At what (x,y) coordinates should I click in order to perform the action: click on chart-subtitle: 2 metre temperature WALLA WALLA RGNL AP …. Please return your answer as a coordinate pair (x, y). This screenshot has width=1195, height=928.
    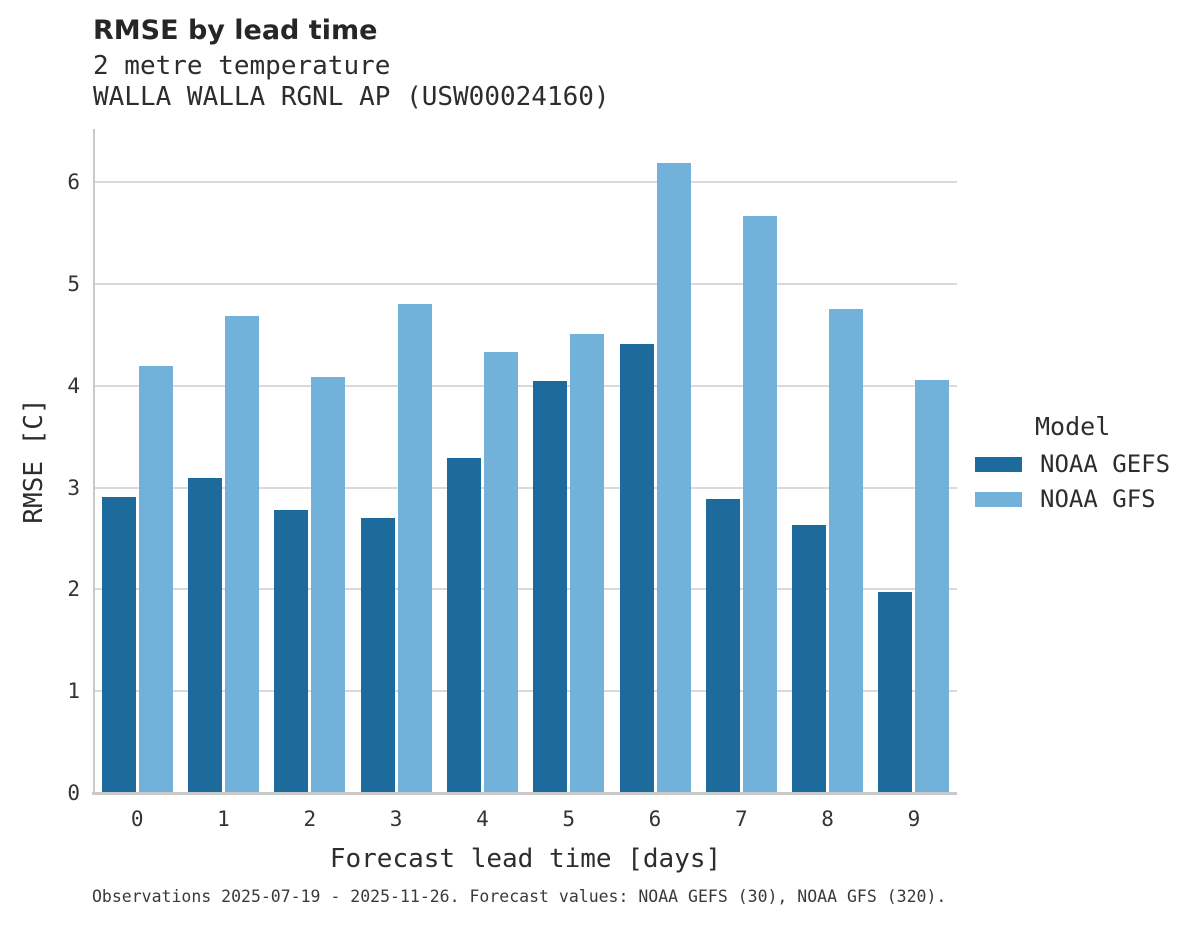
    Looking at the image, I should click on (351, 82).